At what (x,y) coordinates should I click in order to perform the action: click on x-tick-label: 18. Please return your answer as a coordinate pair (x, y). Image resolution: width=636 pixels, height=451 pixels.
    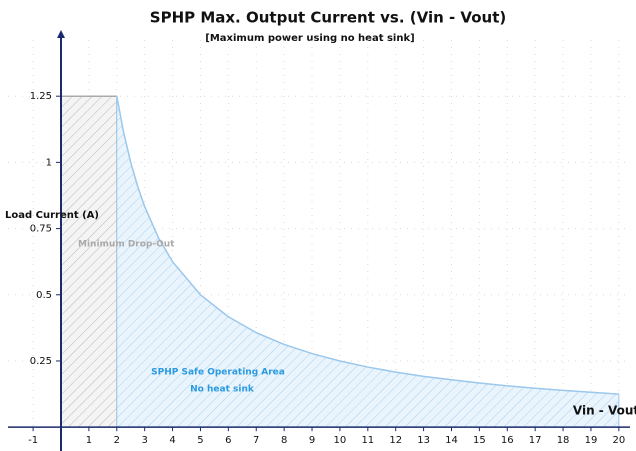
    Looking at the image, I should click on (563, 440).